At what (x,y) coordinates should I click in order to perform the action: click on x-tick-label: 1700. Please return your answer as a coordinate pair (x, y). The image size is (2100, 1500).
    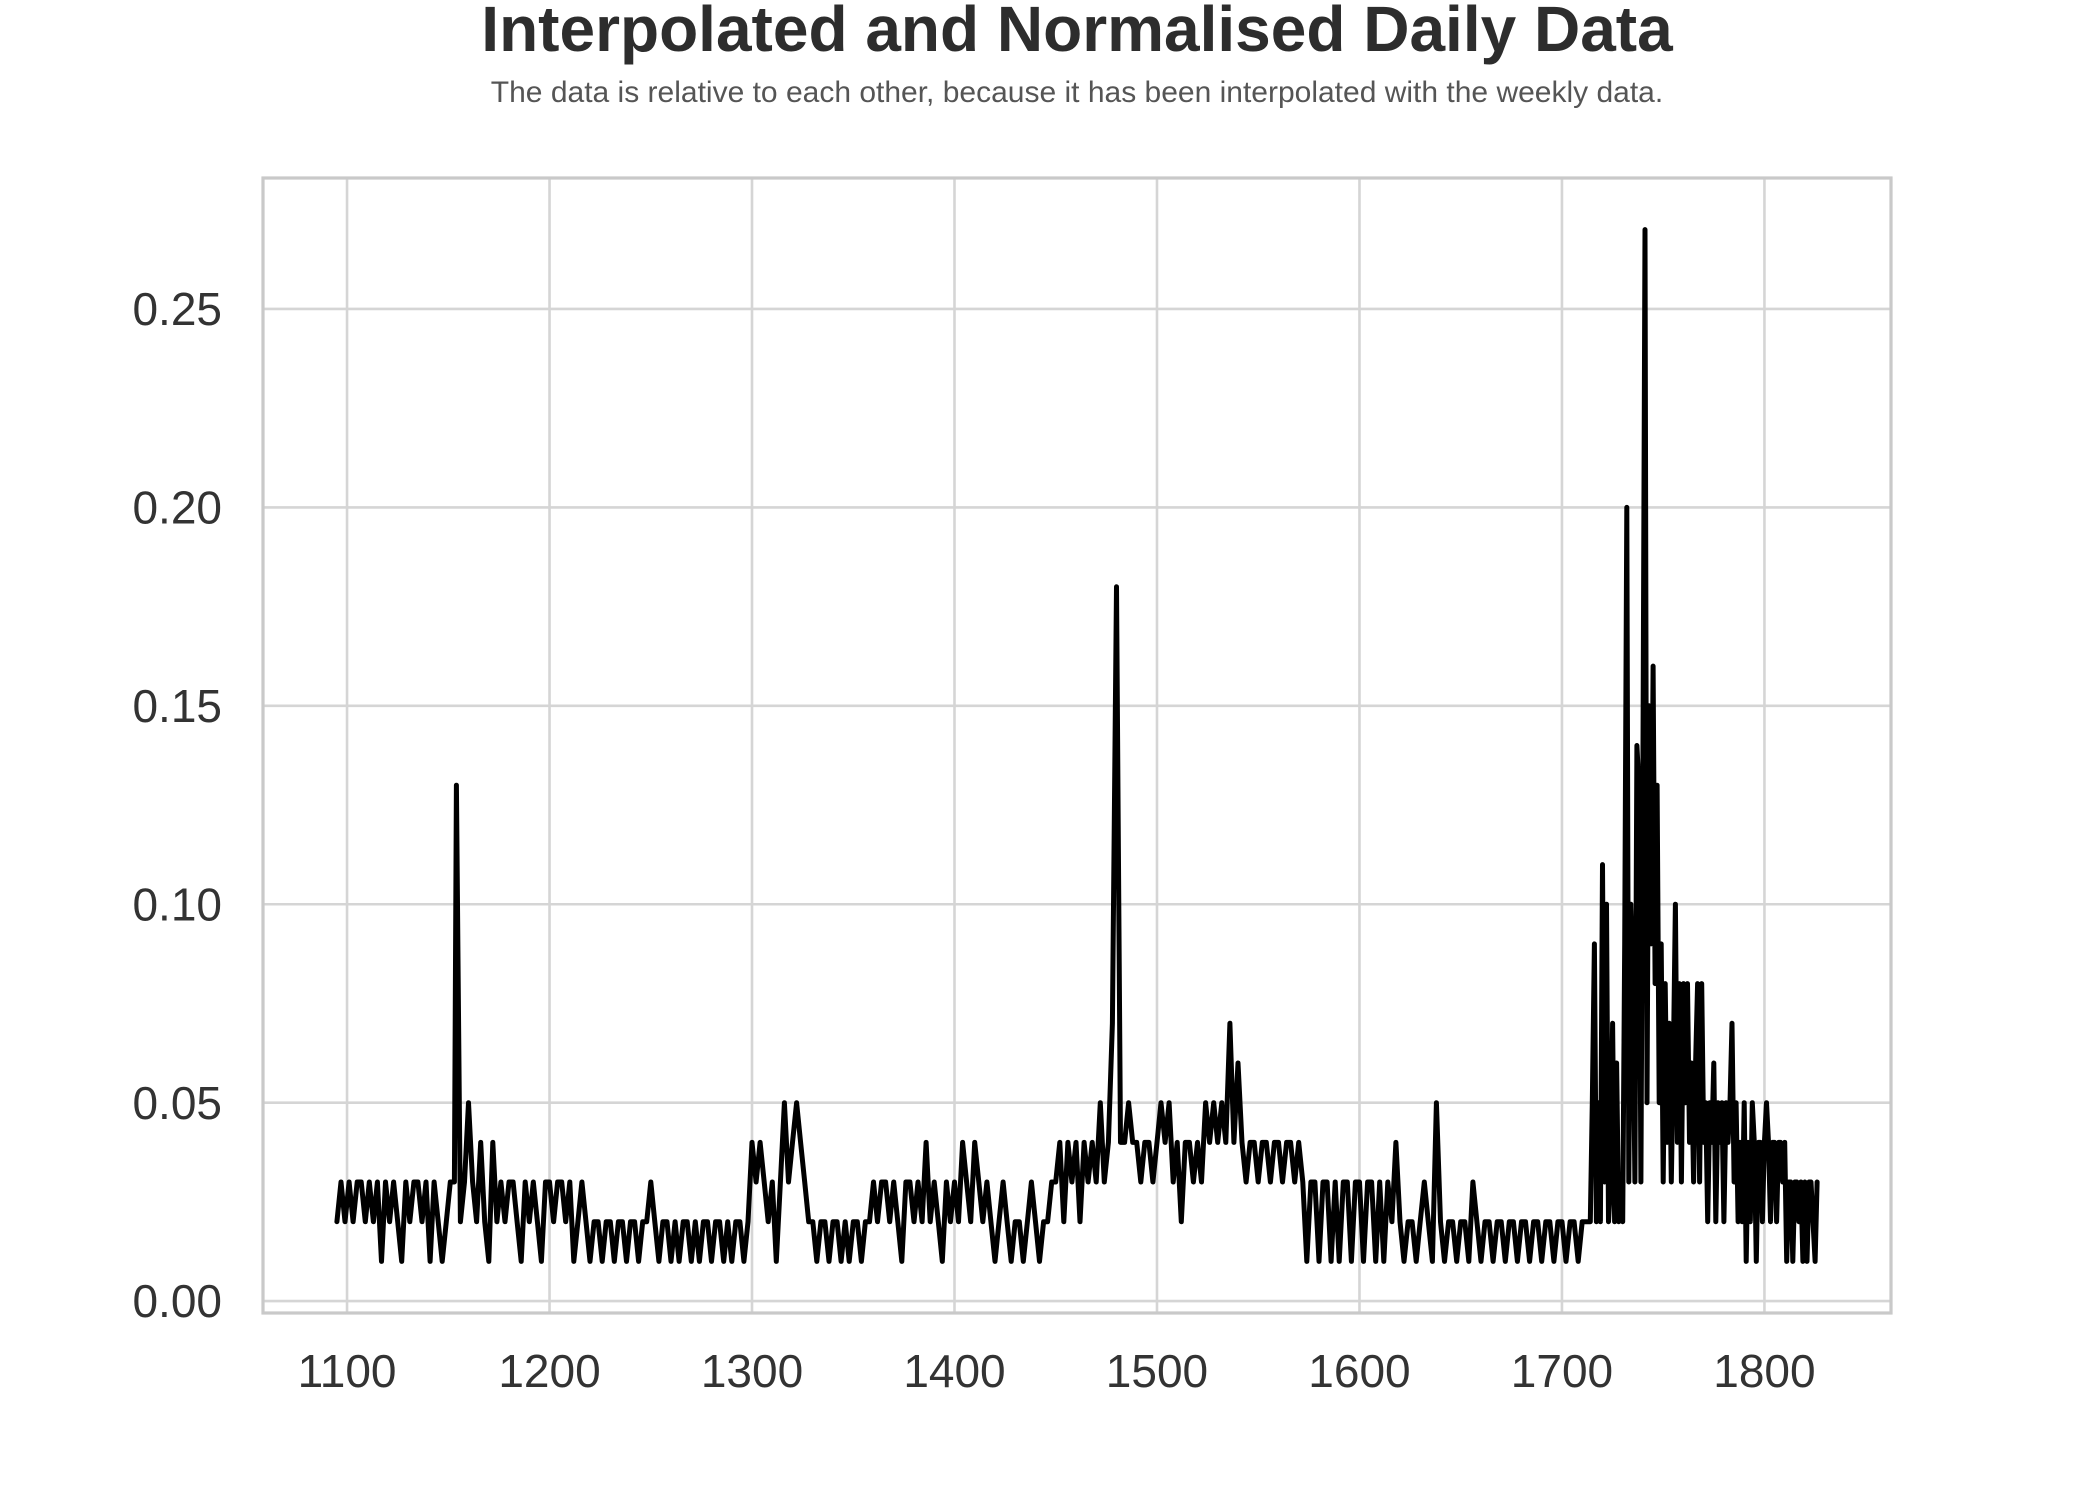
    Looking at the image, I should click on (1562, 1371).